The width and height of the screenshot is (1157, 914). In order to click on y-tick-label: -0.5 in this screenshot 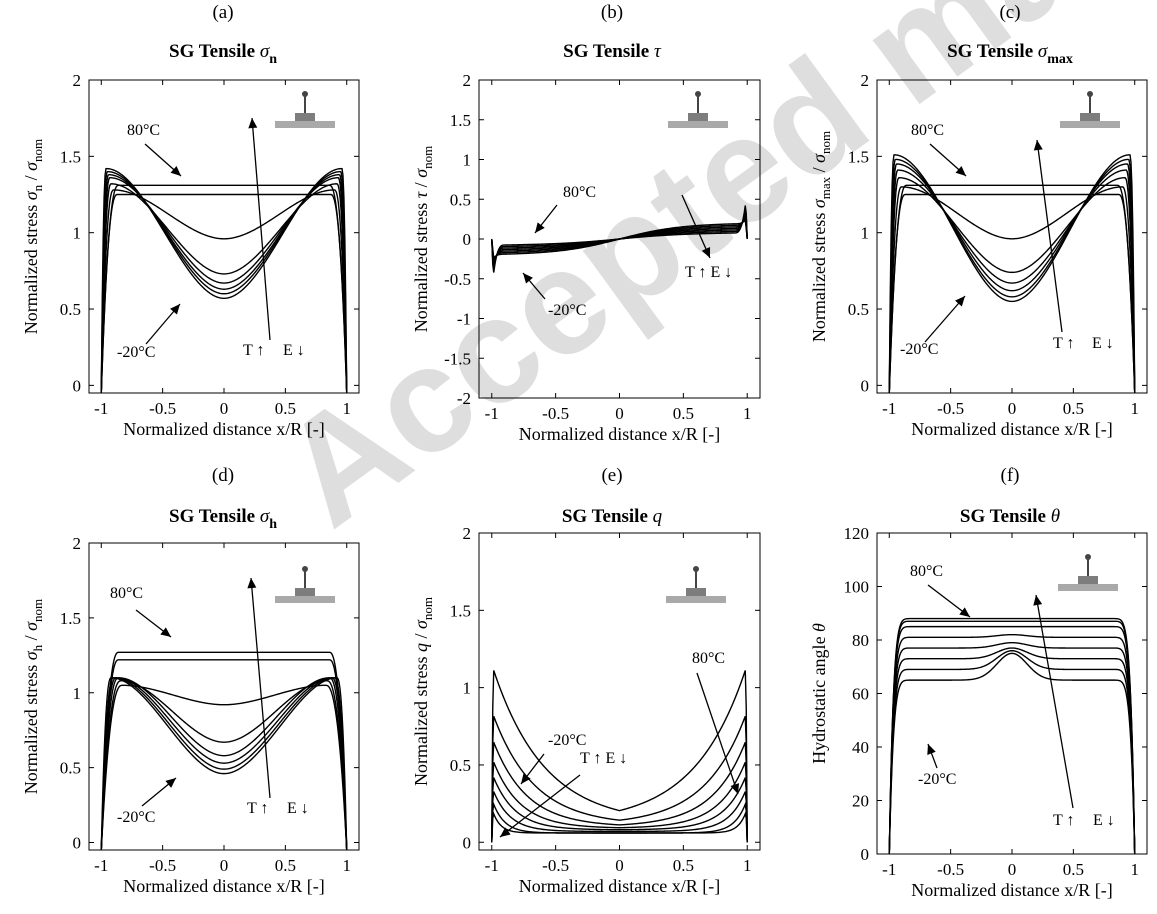, I will do `click(457, 279)`.